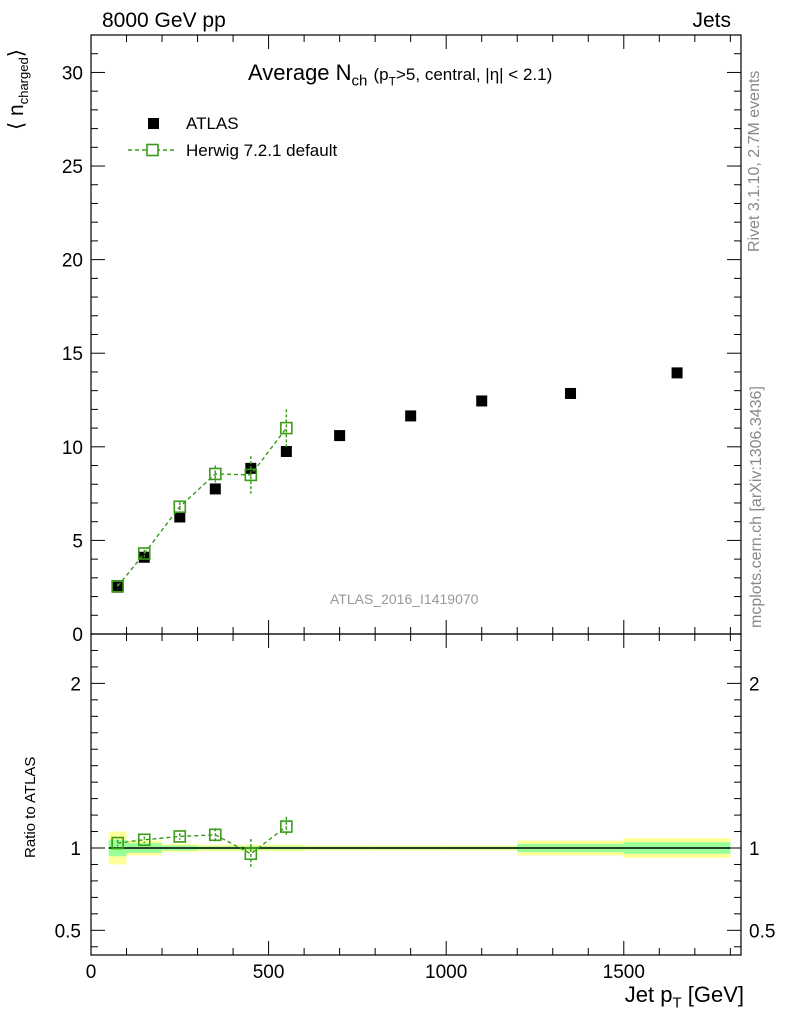  Describe the element at coordinates (72, 448) in the screenshot. I see `y-tick-label: 10` at that location.